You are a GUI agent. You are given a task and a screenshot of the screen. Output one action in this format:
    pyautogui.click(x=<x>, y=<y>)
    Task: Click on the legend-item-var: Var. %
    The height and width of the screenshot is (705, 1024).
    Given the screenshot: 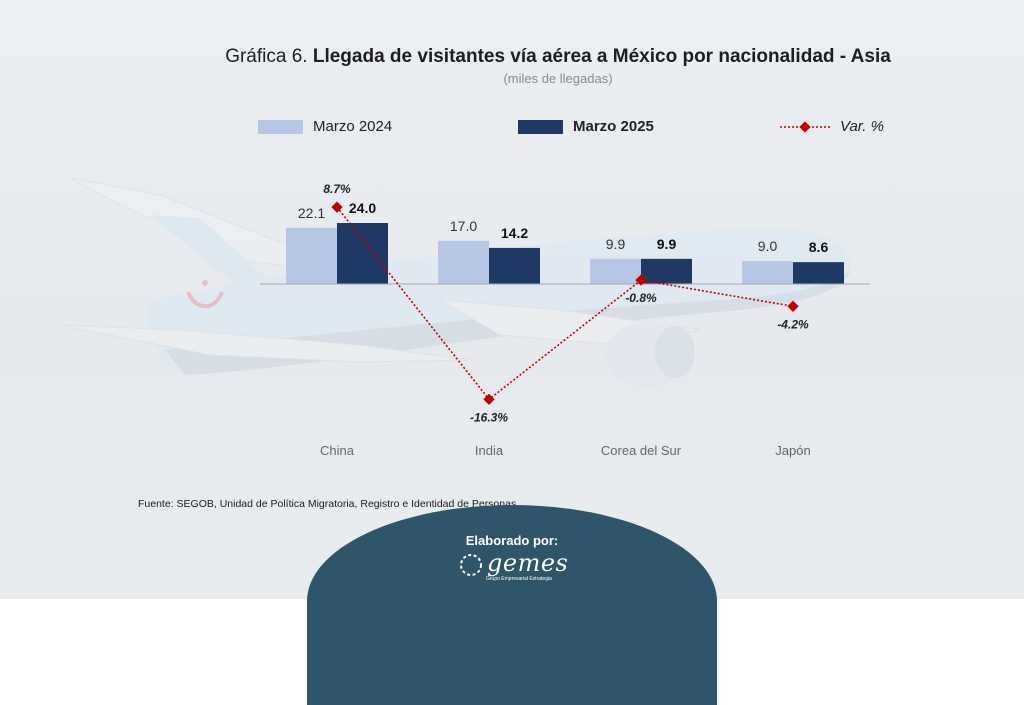 What is the action you would take?
    pyautogui.click(x=831, y=126)
    